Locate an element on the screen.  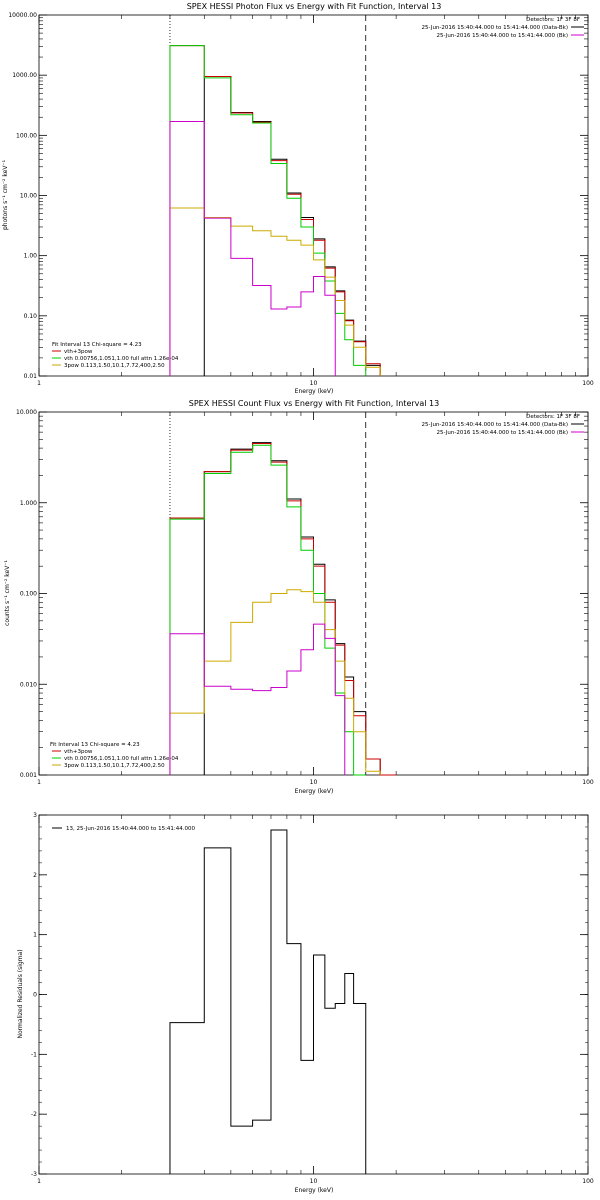
y-tick-label: 1 is located at coordinates (35, 935).